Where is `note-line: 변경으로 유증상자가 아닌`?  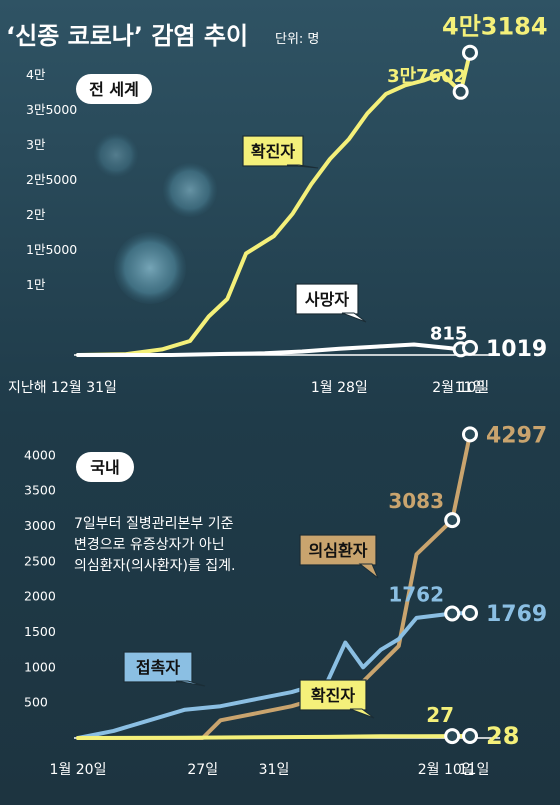
note-line: 변경으로 유증상자가 아닌 is located at coordinates (149, 545).